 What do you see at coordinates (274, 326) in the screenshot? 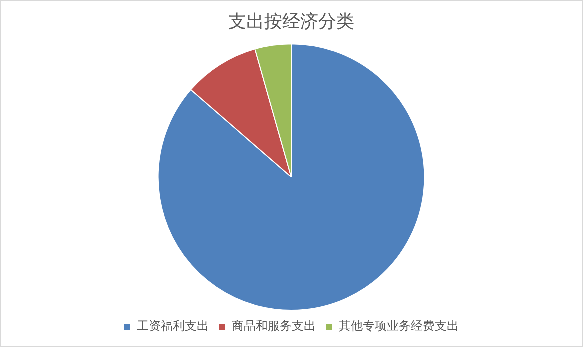
I see `legend-label: 商品和服务支出` at bounding box center [274, 326].